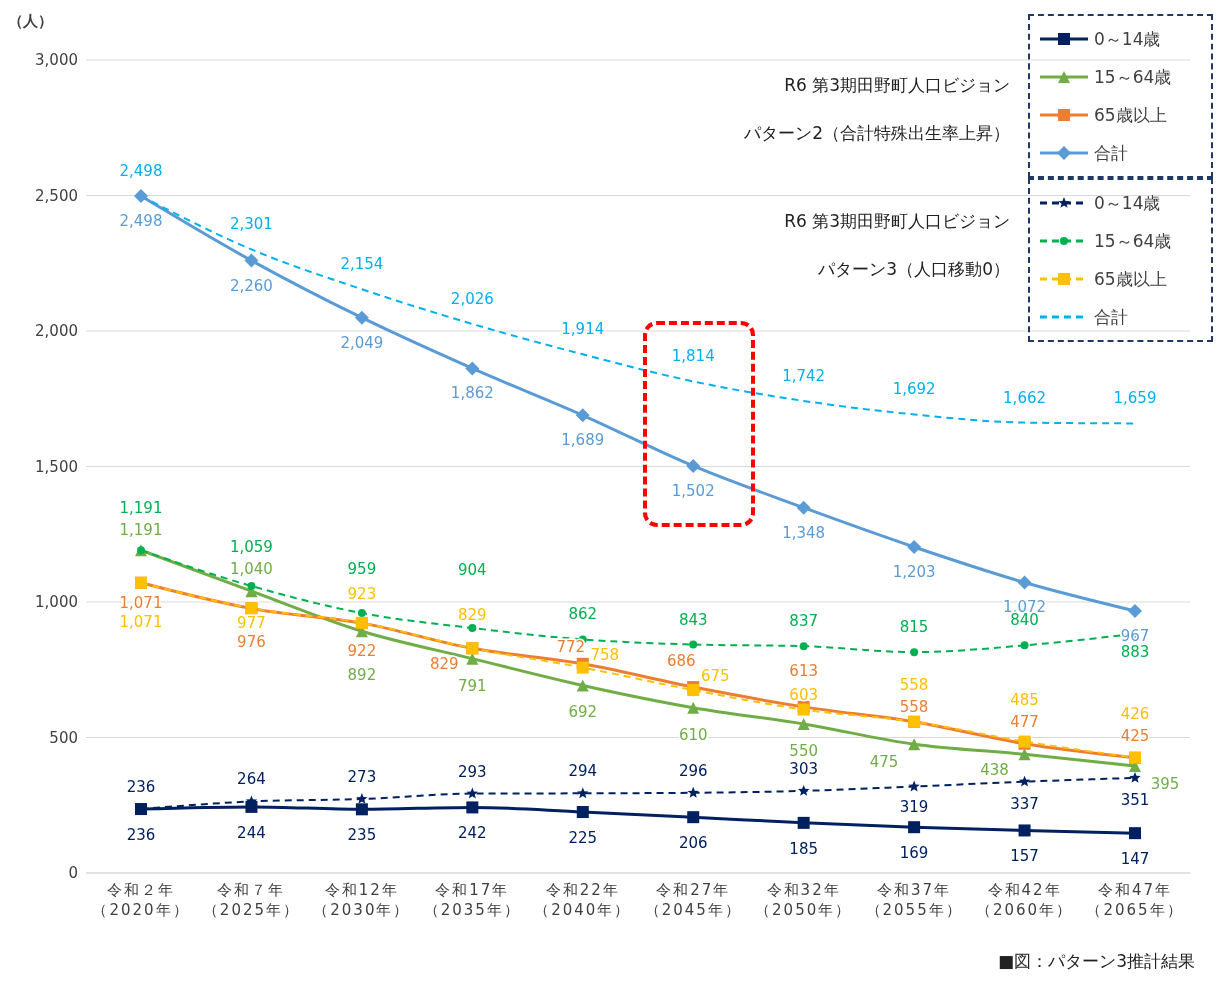  I want to click on data-label: 438, so click(994, 770).